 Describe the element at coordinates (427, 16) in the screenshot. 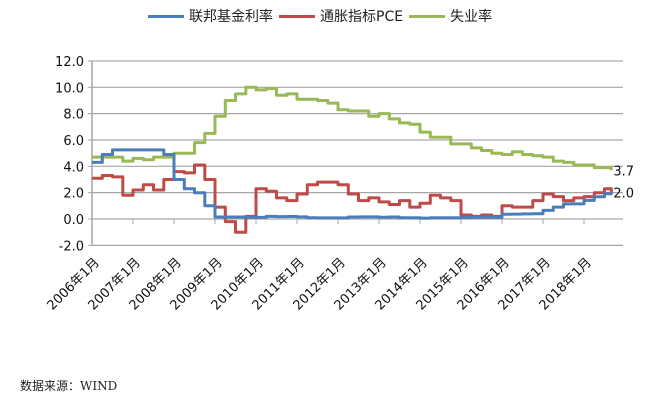

I see `legend-swatch-unemployment` at that location.